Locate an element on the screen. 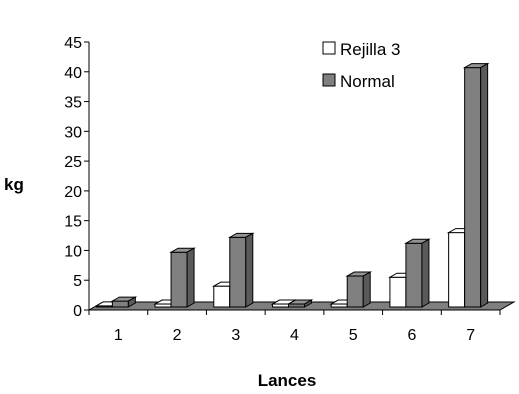  y-axis-title: kg is located at coordinates (14, 184).